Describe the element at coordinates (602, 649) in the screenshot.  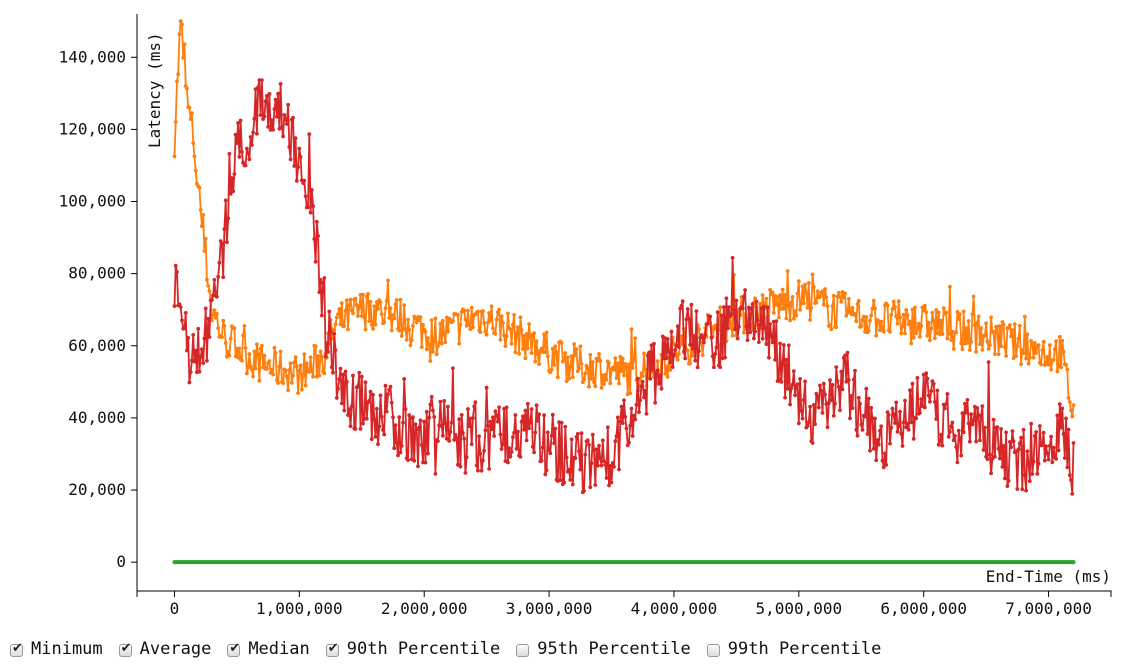
I see `legend-item-95th-percentile: 95th Percentile` at that location.